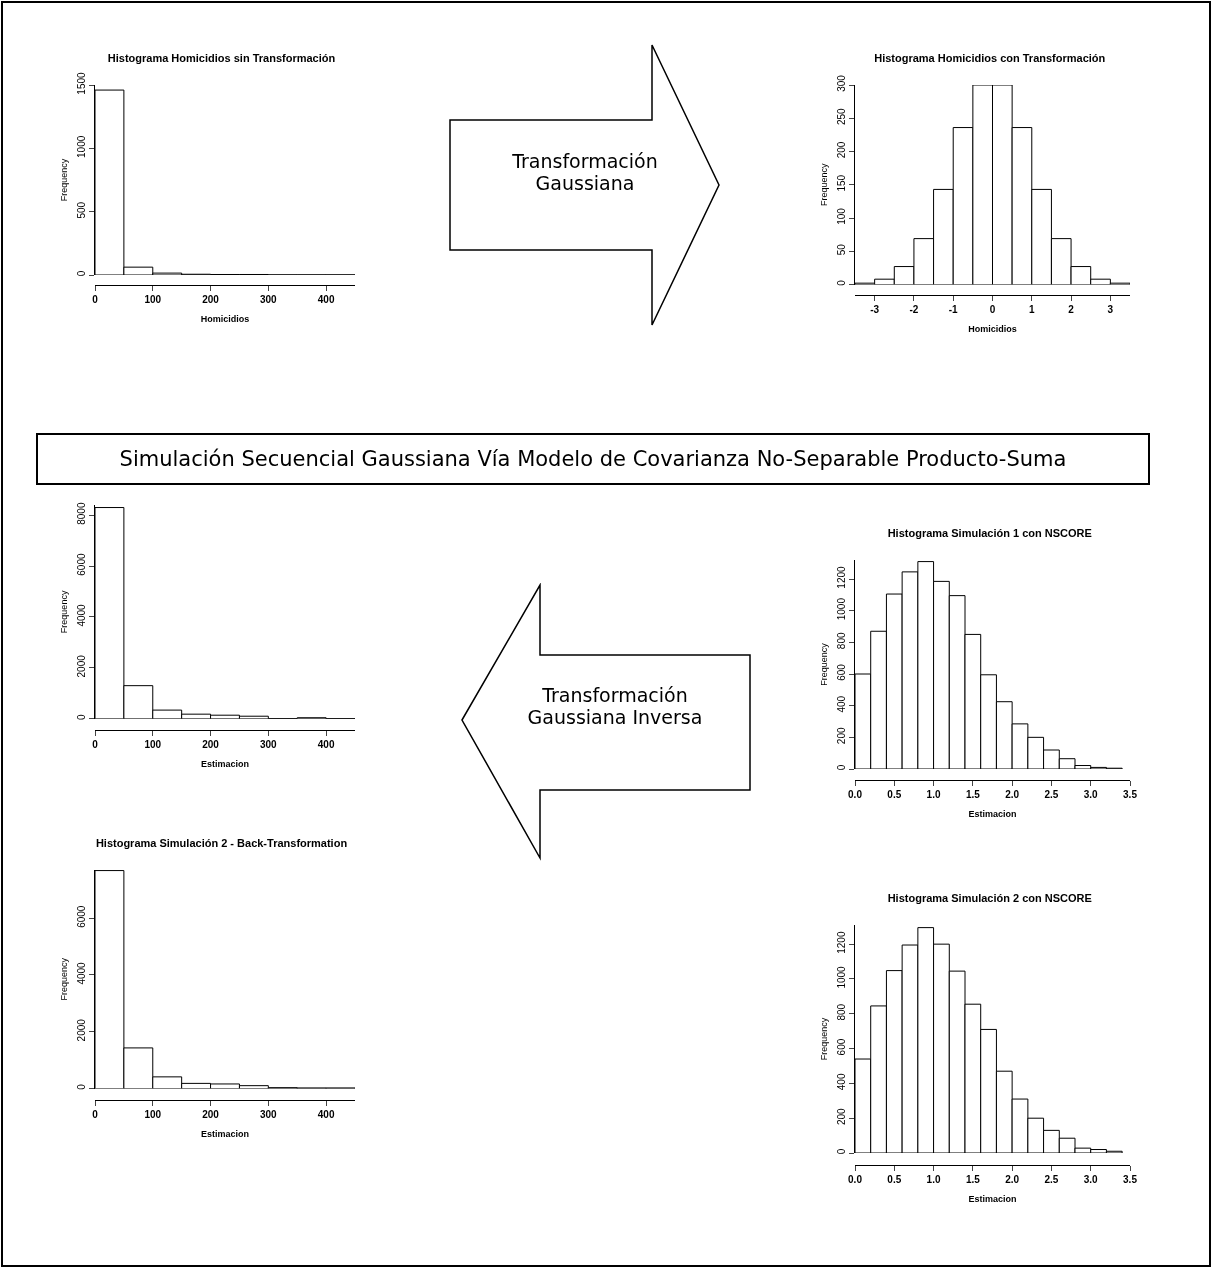 This screenshot has width=1212, height=1267. What do you see at coordinates (593, 459) in the screenshot?
I see `text: Simulación Secuencial Gaussiana Vía Modelo de Covarianza No-Separable Producto-Suma` at bounding box center [593, 459].